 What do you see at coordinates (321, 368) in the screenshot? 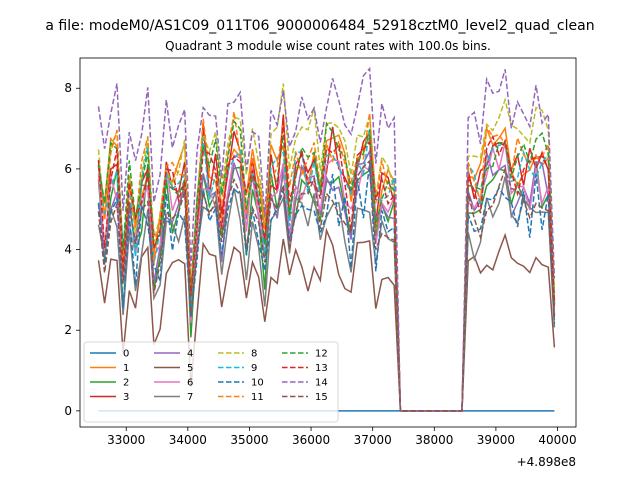
I see `legend-label-13: 13` at bounding box center [321, 368].